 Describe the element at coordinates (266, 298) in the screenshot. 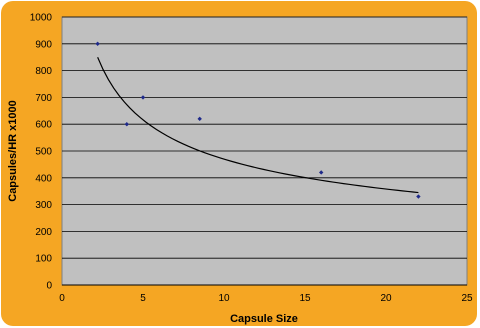

I see `x-tick-labels: 0 5 10 15 20 25` at that location.